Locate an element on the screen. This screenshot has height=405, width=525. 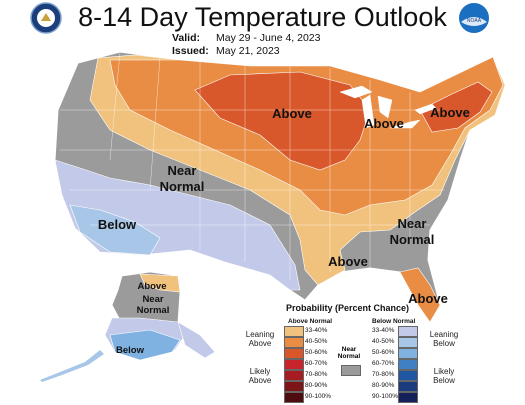
legend-leaning-below: Leaning Below is located at coordinates (444, 339).